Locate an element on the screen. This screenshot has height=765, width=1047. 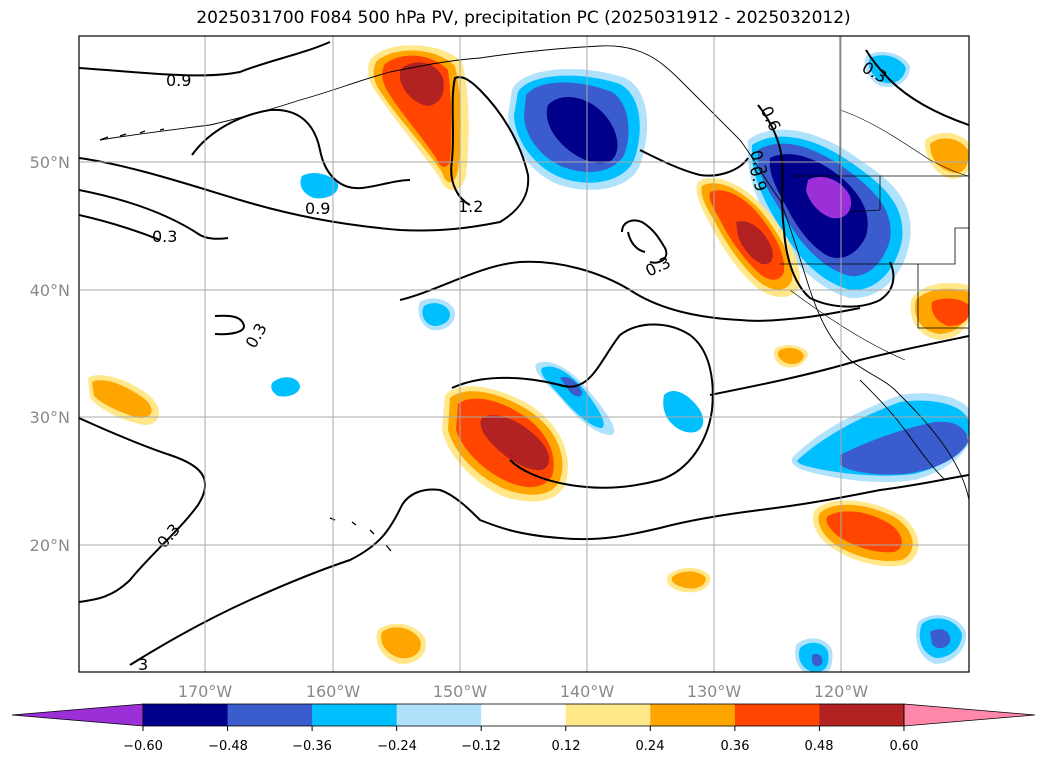
colorbar-label: 0.48 is located at coordinates (819, 746).